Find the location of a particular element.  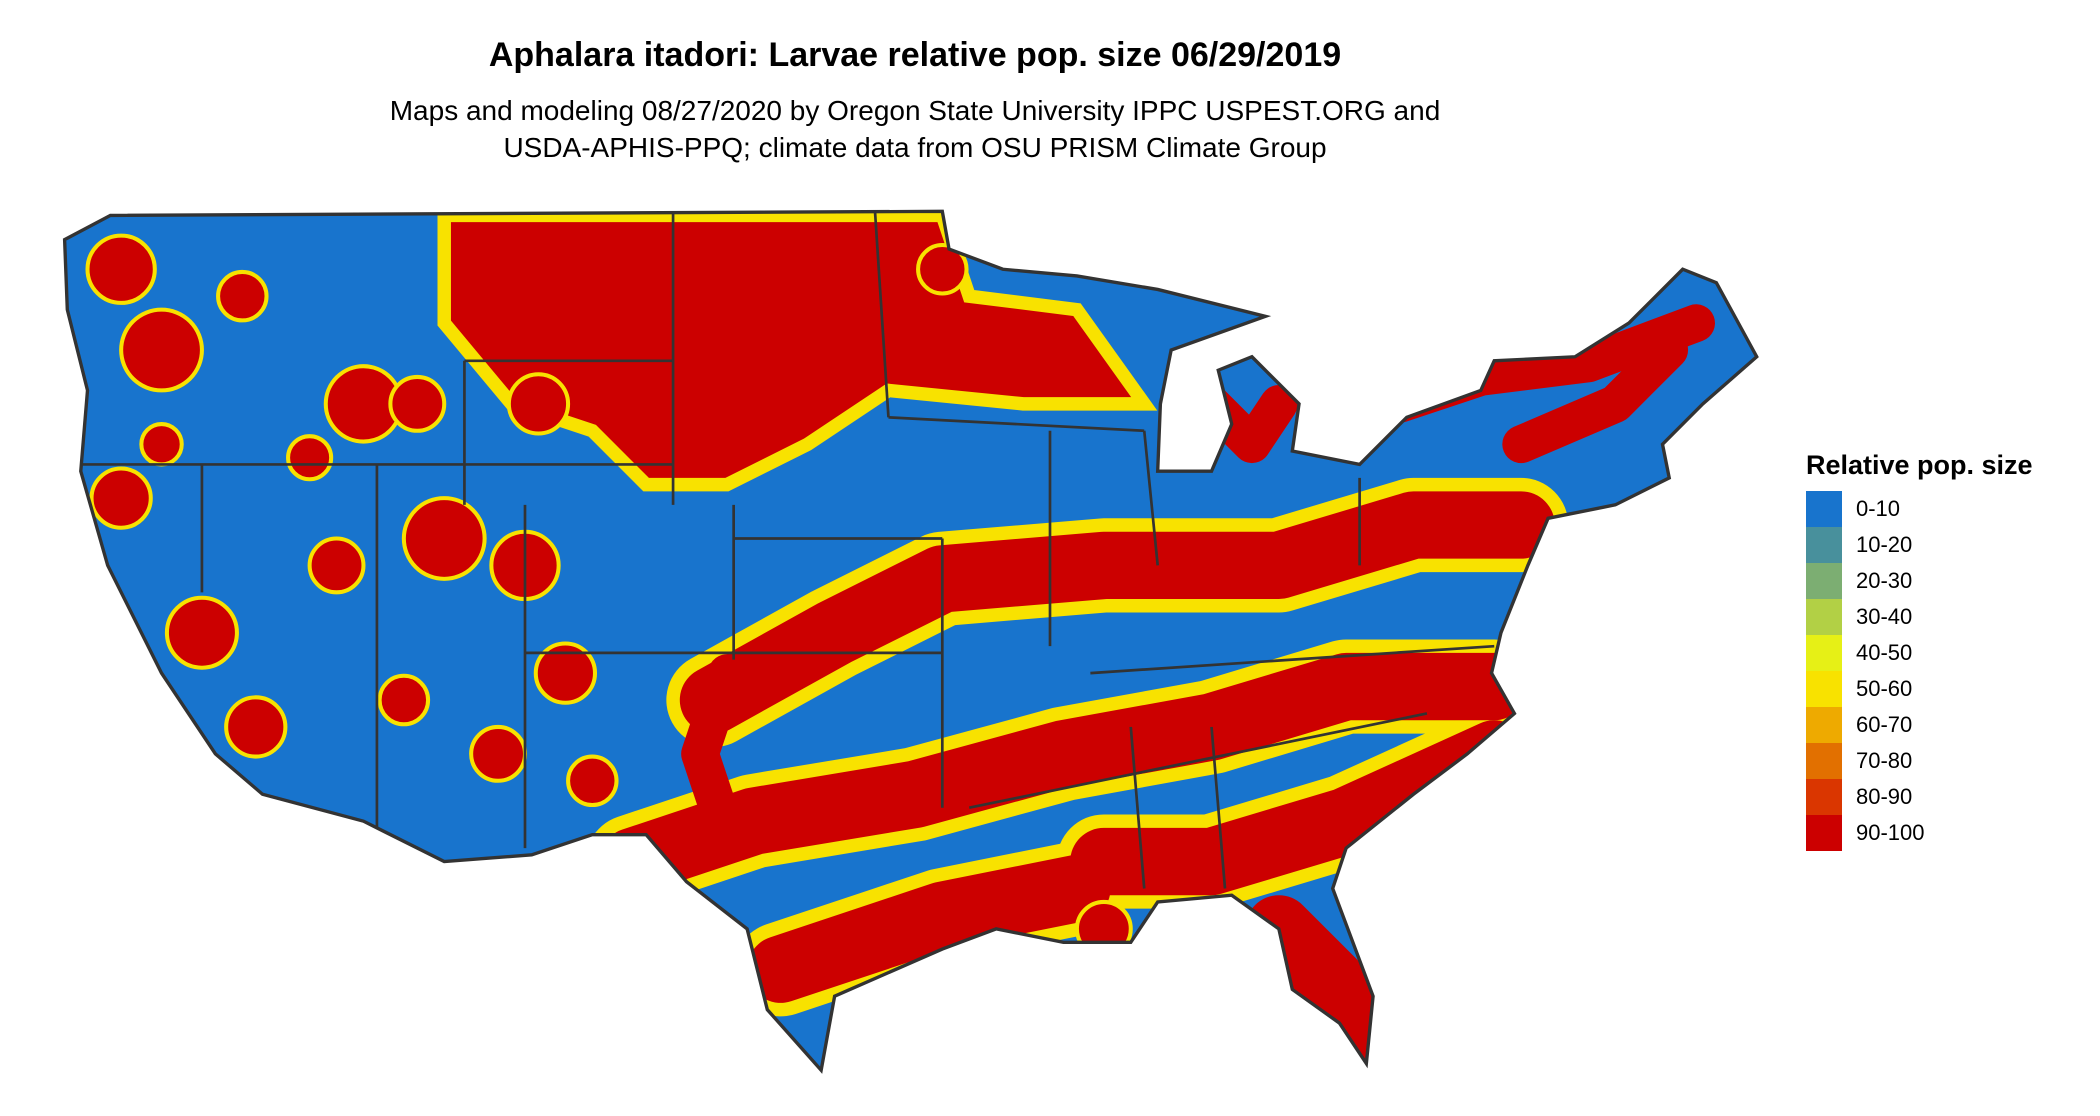

legend-item: 70-80 is located at coordinates (1919, 761).